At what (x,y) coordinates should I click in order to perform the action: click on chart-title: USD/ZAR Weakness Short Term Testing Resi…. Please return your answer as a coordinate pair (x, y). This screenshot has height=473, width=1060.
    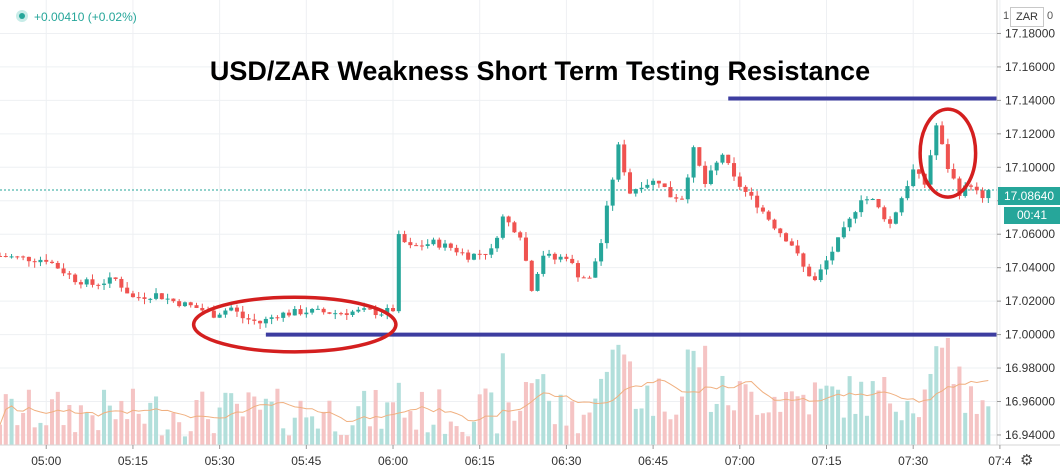
    Looking at the image, I should click on (540, 71).